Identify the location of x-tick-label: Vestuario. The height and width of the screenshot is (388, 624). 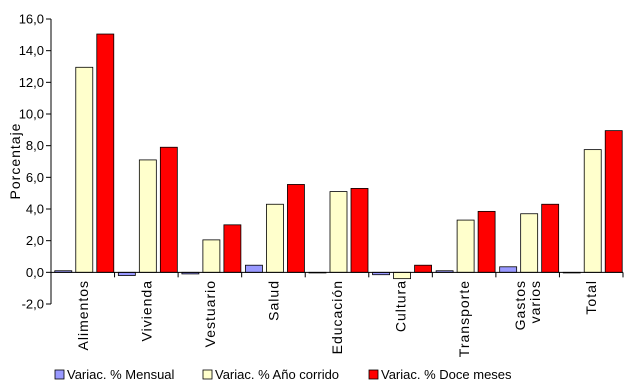
(210, 313).